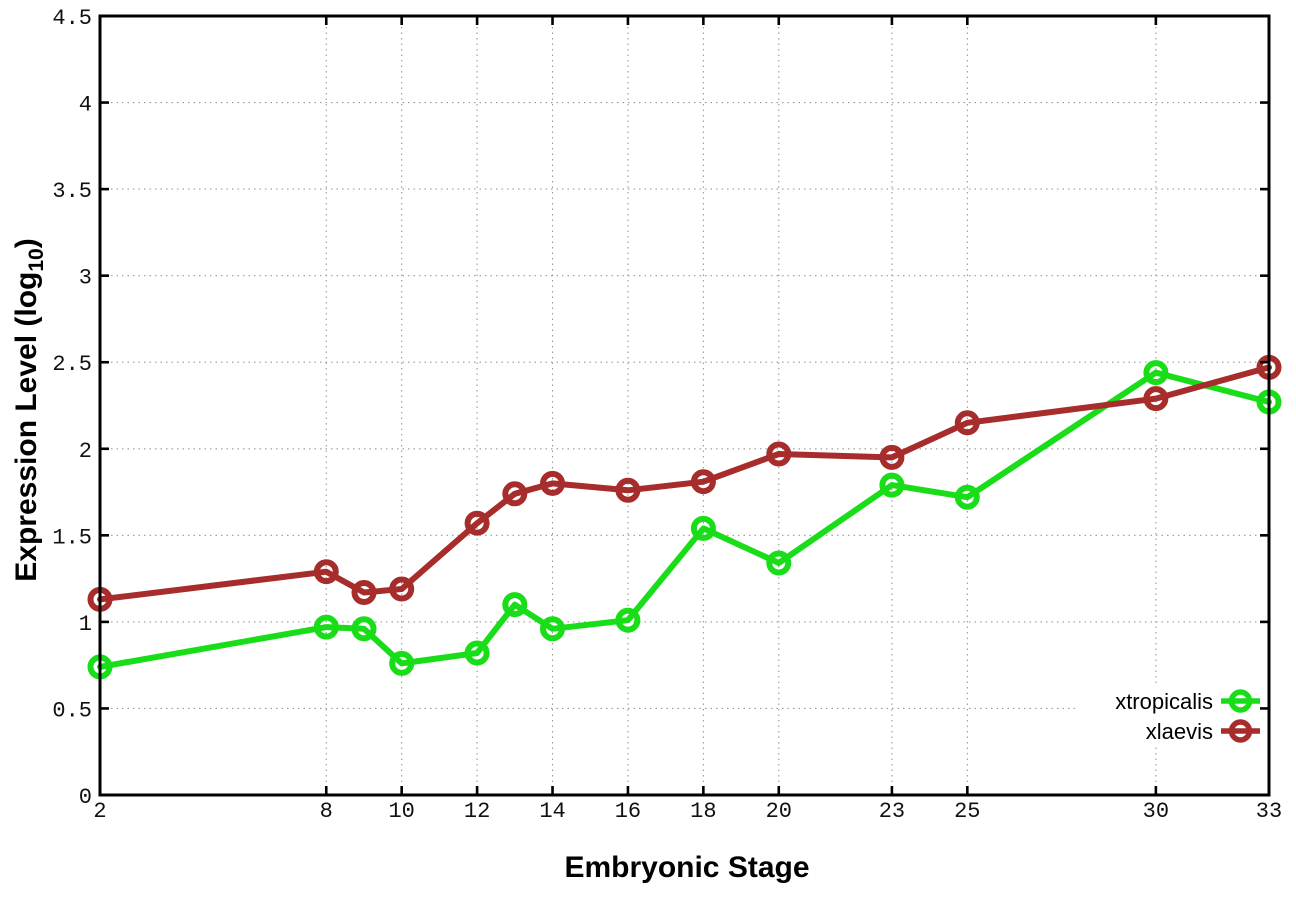 This screenshot has height=907, width=1296. I want to click on y-tick-label: 2.5, so click(72, 364).